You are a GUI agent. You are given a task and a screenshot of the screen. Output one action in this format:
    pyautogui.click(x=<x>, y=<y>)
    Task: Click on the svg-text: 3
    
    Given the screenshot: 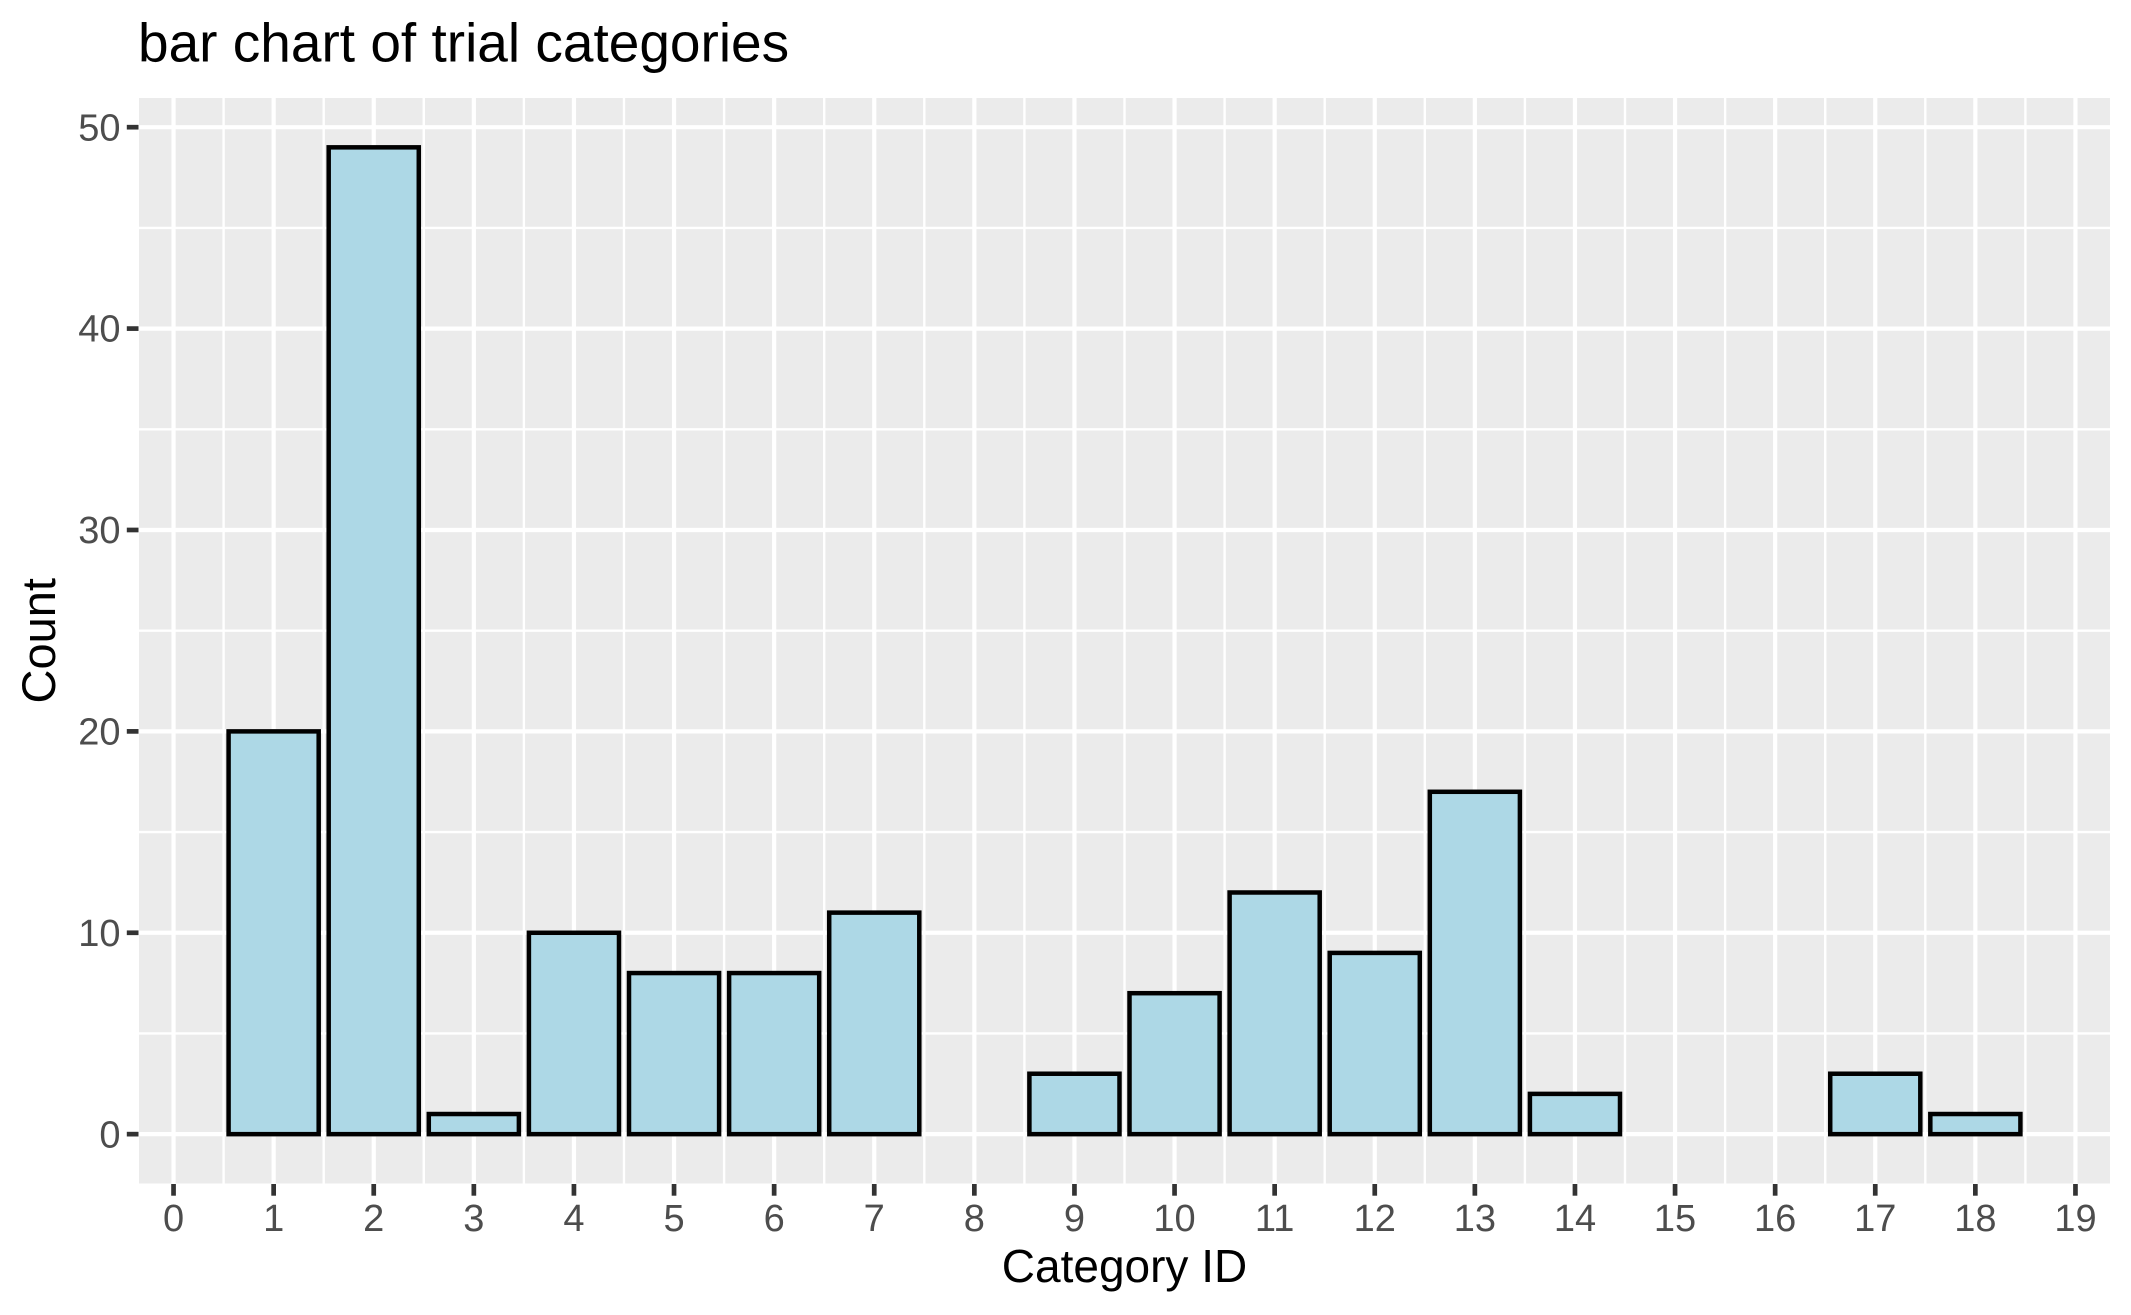 What is the action you would take?
    pyautogui.click(x=473, y=1219)
    